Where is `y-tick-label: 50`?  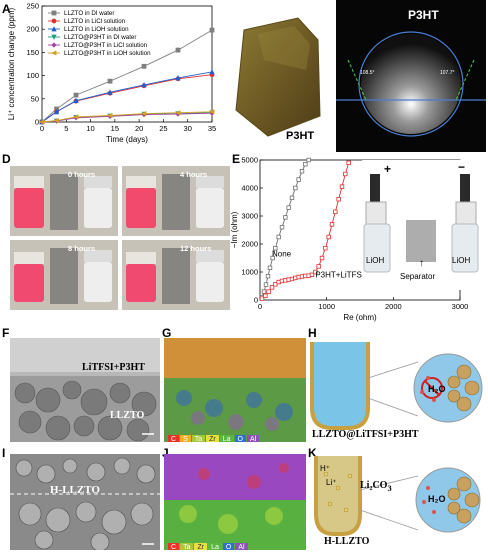 y-tick-label: 50 is located at coordinates (35, 98).